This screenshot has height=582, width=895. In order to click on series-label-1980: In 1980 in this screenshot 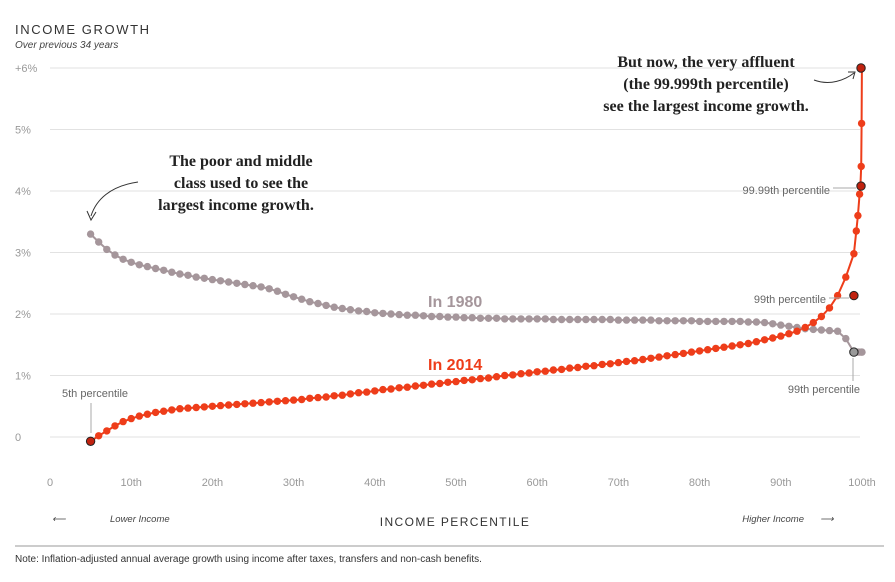, I will do `click(455, 302)`.